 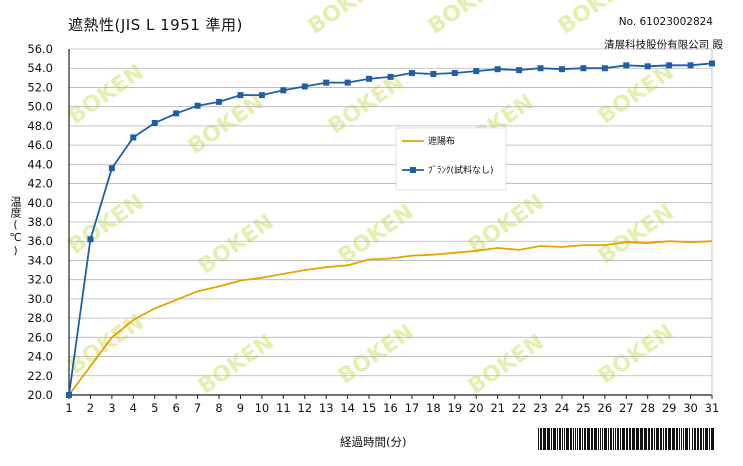 What do you see at coordinates (40, 241) in the screenshot?
I see `y-tick-label: 36.0` at bounding box center [40, 241].